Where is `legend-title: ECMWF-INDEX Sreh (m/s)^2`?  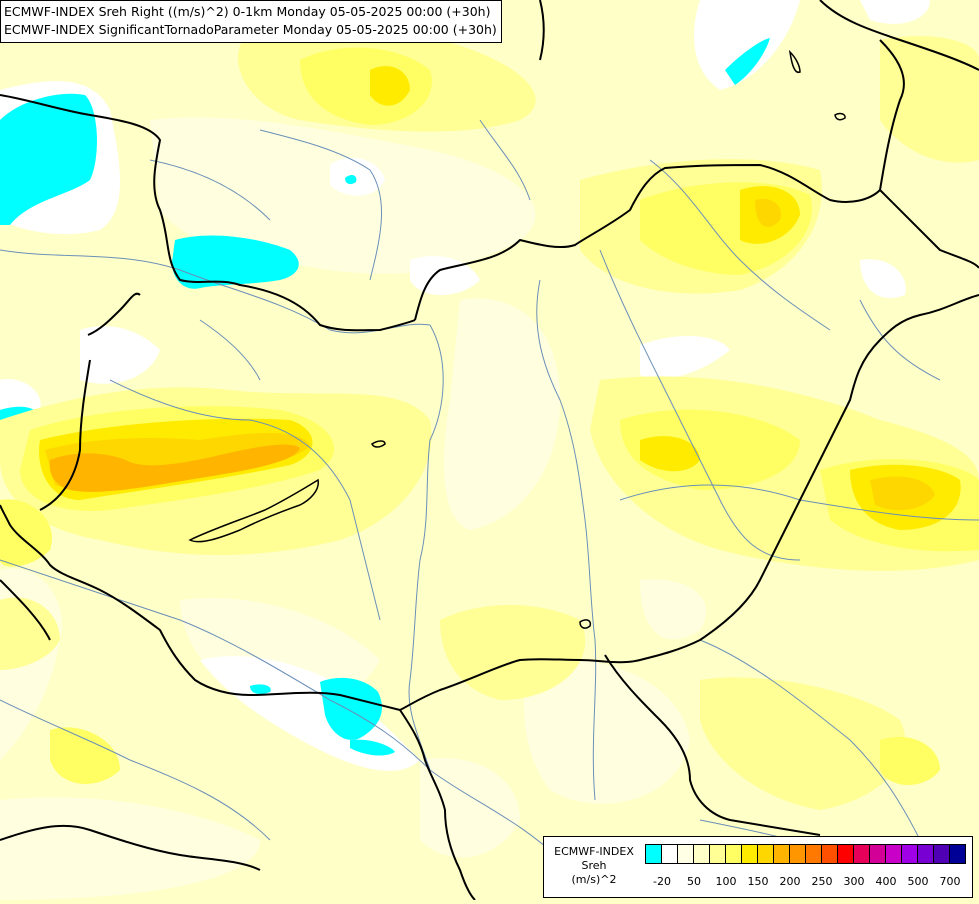 legend-title: ECMWF-INDEX Sreh (m/s)^2 is located at coordinates (594, 866).